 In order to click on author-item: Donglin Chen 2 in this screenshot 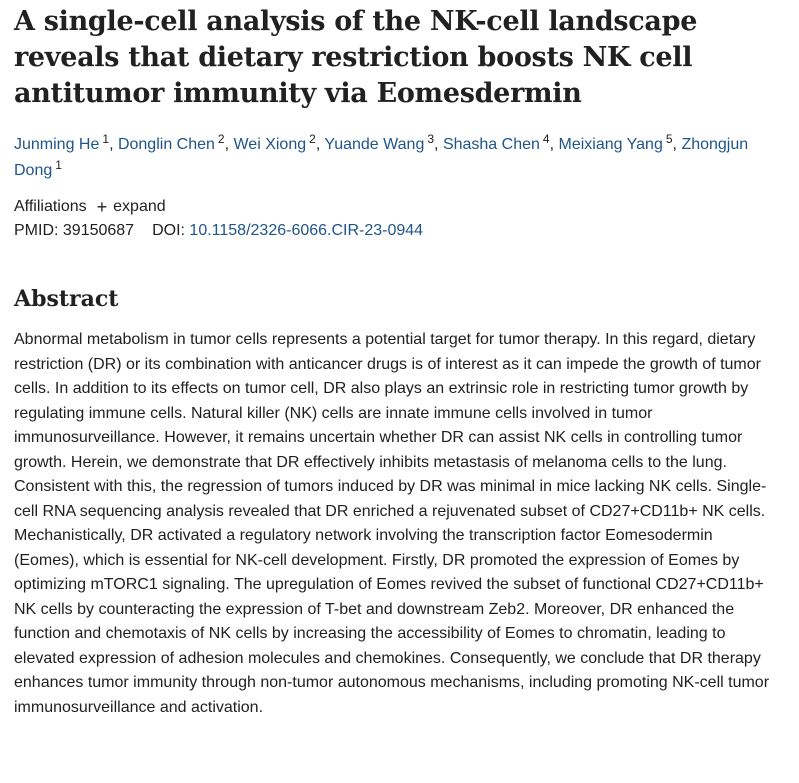, I will do `click(171, 143)`.